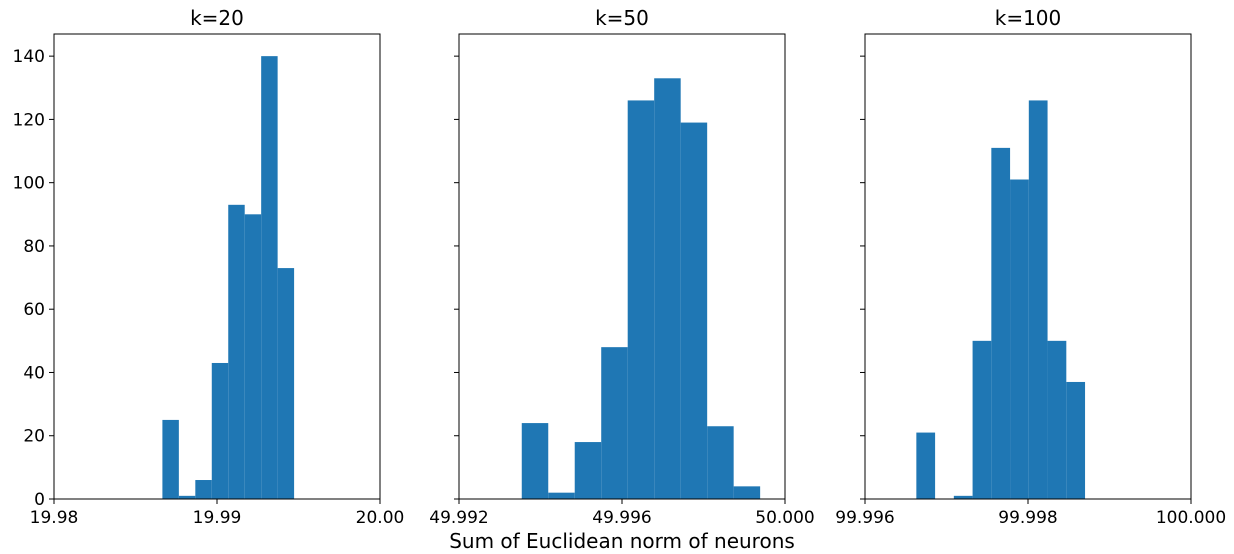  Describe the element at coordinates (34, 437) in the screenshot. I see `y-tick-label: 20` at that location.